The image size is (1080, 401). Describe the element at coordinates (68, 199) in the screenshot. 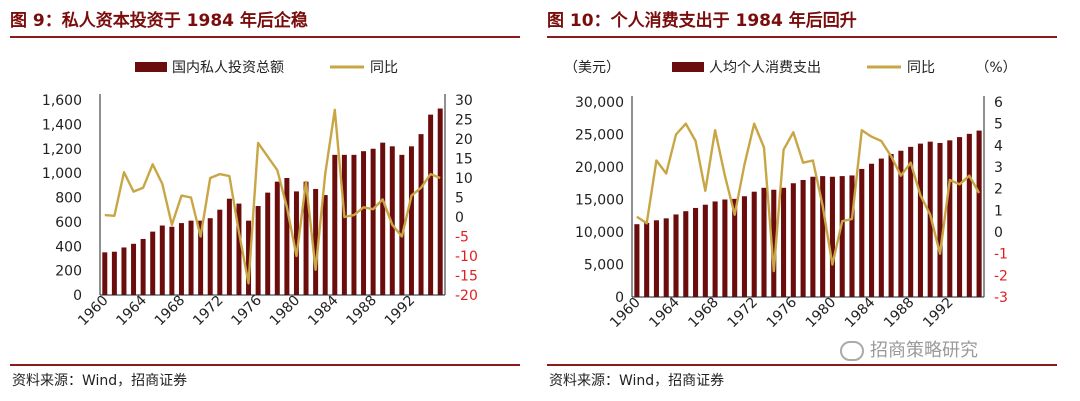

I see `left-tick-label: 800` at that location.